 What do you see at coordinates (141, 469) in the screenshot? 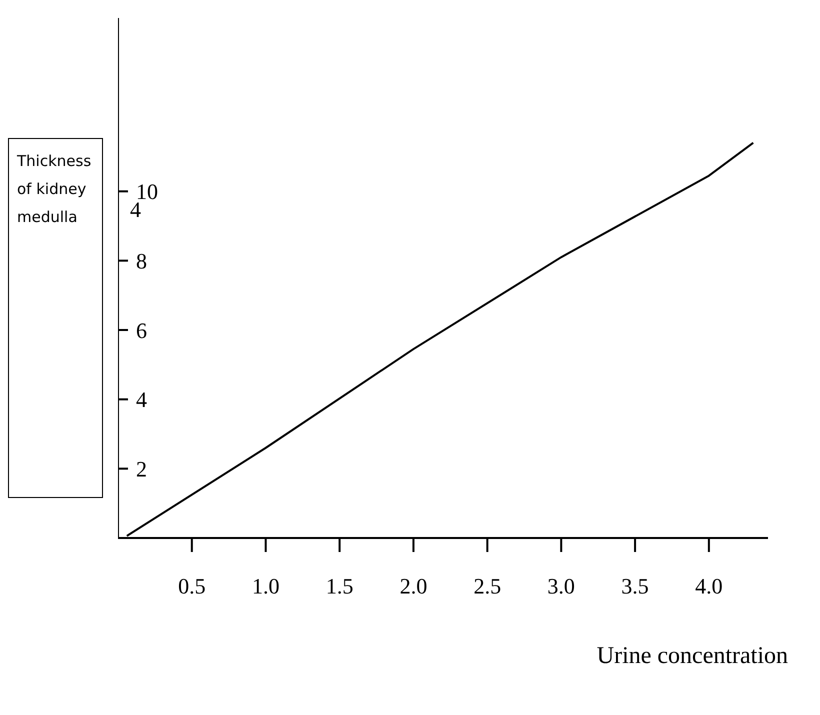
I see `y-tick-label: 2` at bounding box center [141, 469].